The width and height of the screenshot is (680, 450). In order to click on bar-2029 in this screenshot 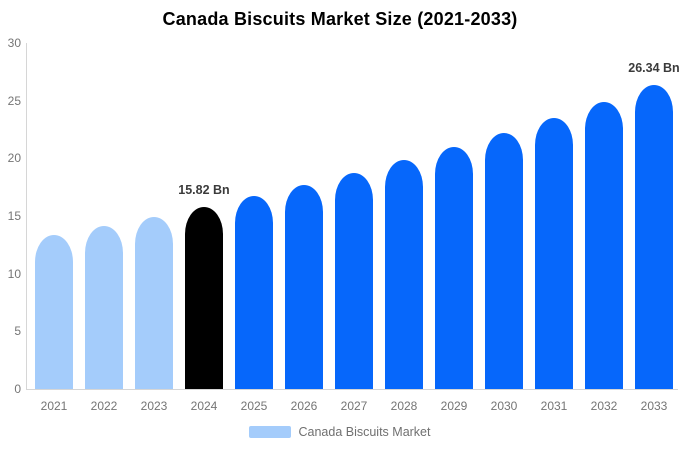, I will do `click(454, 267)`.